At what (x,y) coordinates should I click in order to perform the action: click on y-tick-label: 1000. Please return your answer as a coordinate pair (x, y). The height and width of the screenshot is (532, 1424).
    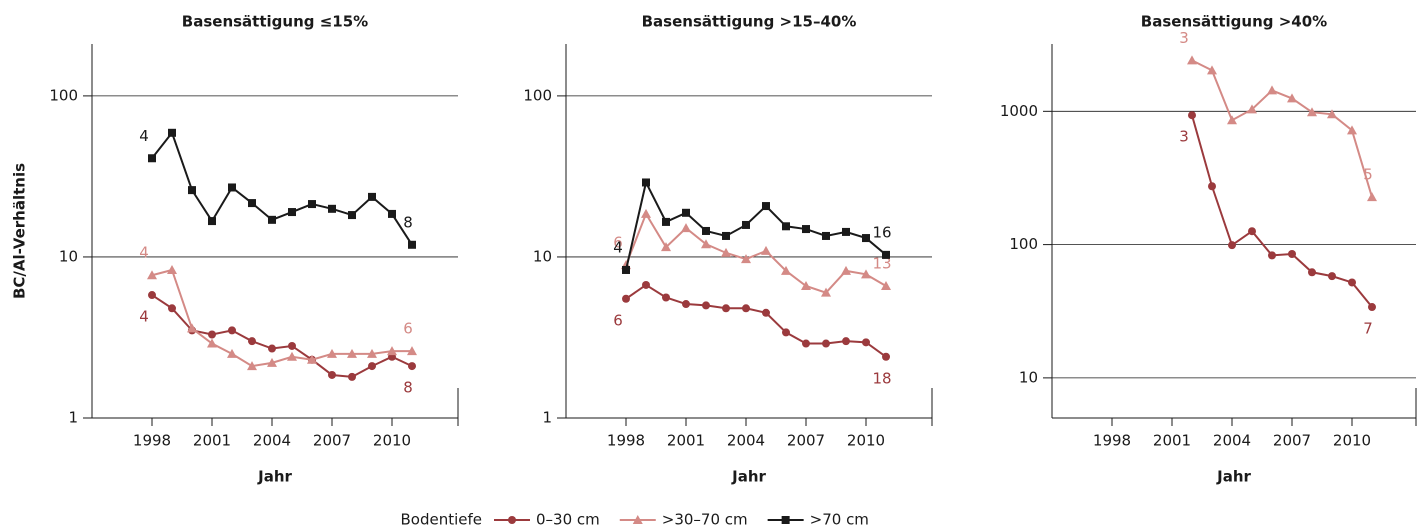
    Looking at the image, I should click on (1019, 111).